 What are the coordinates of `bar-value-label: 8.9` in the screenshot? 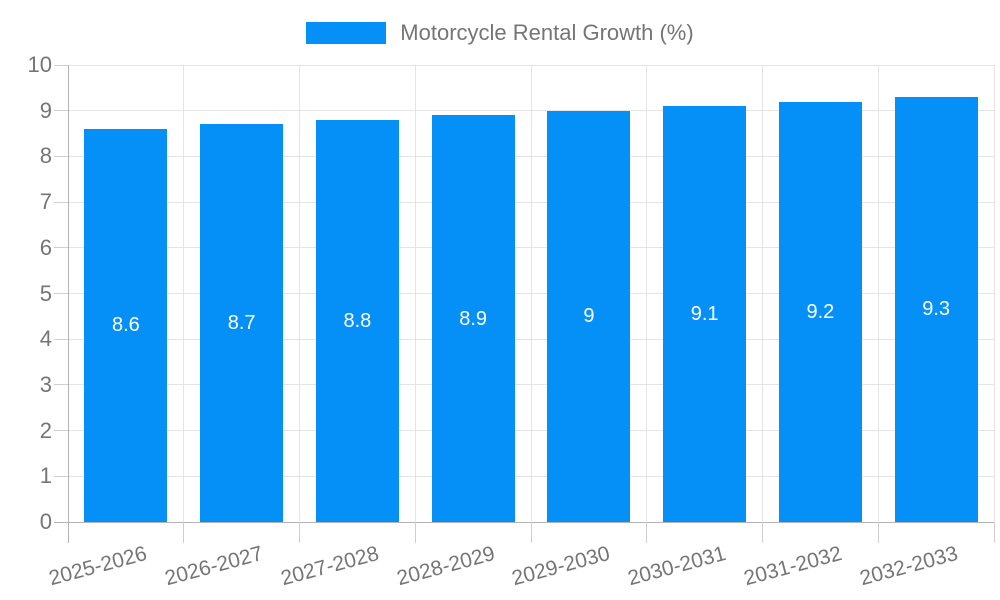 It's located at (473, 318).